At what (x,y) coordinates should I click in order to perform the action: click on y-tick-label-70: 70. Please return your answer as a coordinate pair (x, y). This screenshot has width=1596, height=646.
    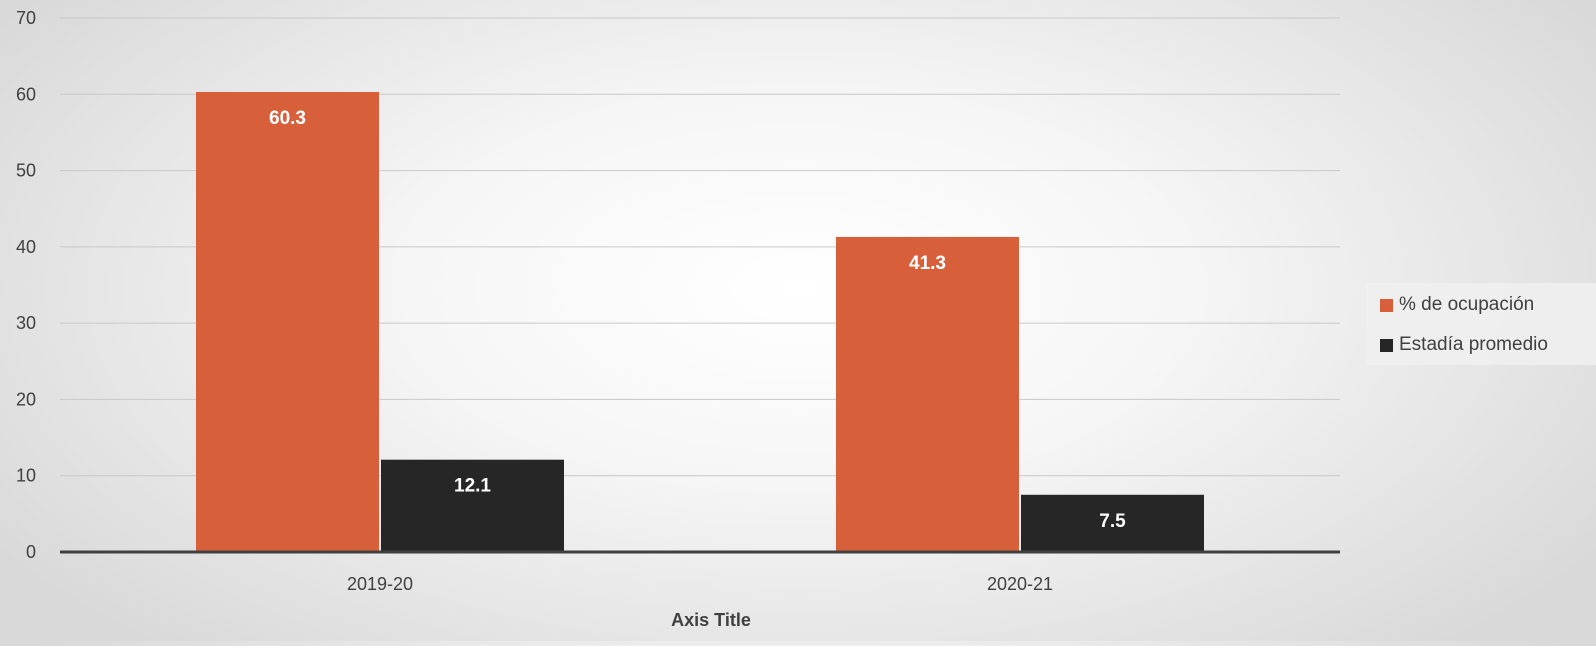
    Looking at the image, I should click on (26, 18).